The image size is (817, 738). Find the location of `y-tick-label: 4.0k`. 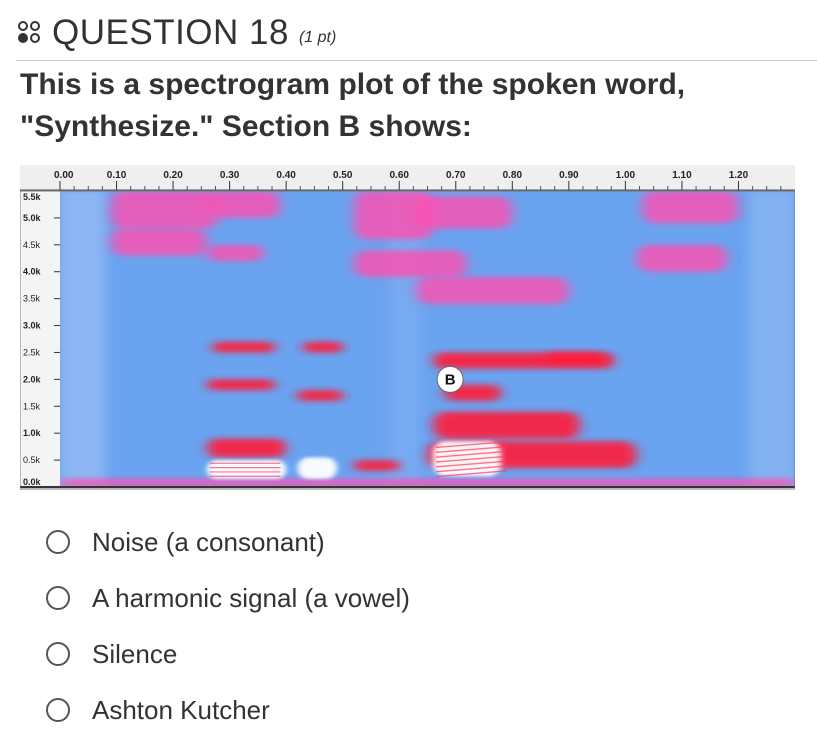

y-tick-label: 4.0k is located at coordinates (32, 272).